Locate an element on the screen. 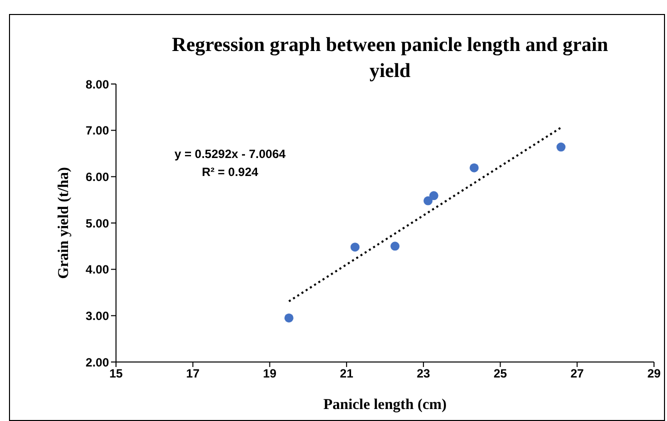  x-tick-label: 21 is located at coordinates (347, 373).